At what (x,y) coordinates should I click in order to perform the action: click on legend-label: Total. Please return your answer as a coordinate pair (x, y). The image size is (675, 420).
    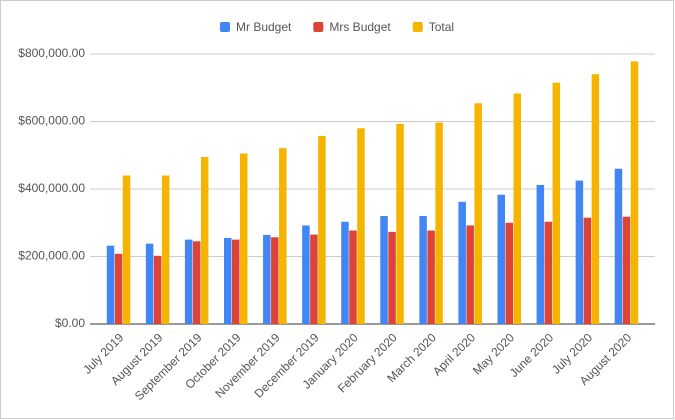
    Looking at the image, I should click on (441, 27).